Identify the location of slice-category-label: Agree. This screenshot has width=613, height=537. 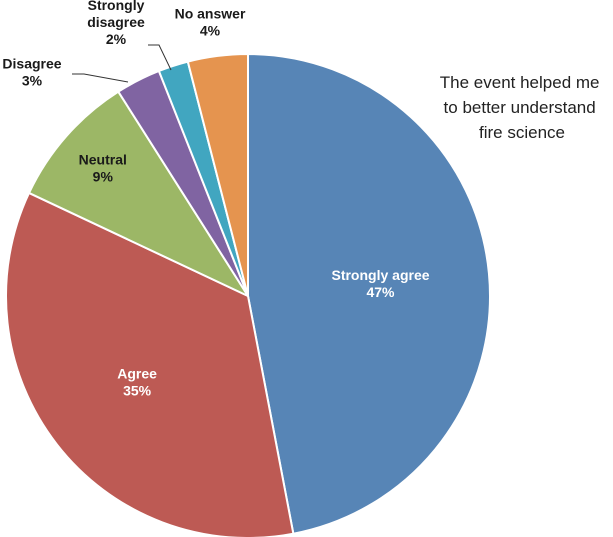
(137, 374).